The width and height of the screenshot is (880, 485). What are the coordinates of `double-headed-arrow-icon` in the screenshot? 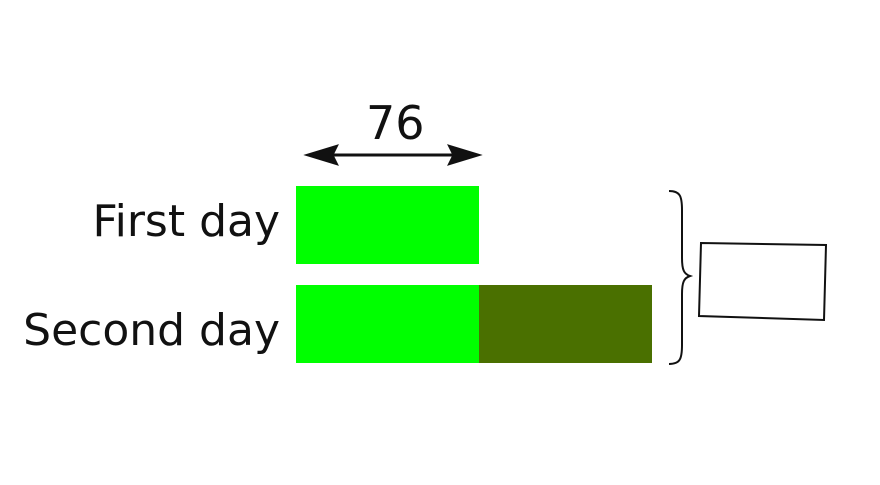 It's located at (393, 155).